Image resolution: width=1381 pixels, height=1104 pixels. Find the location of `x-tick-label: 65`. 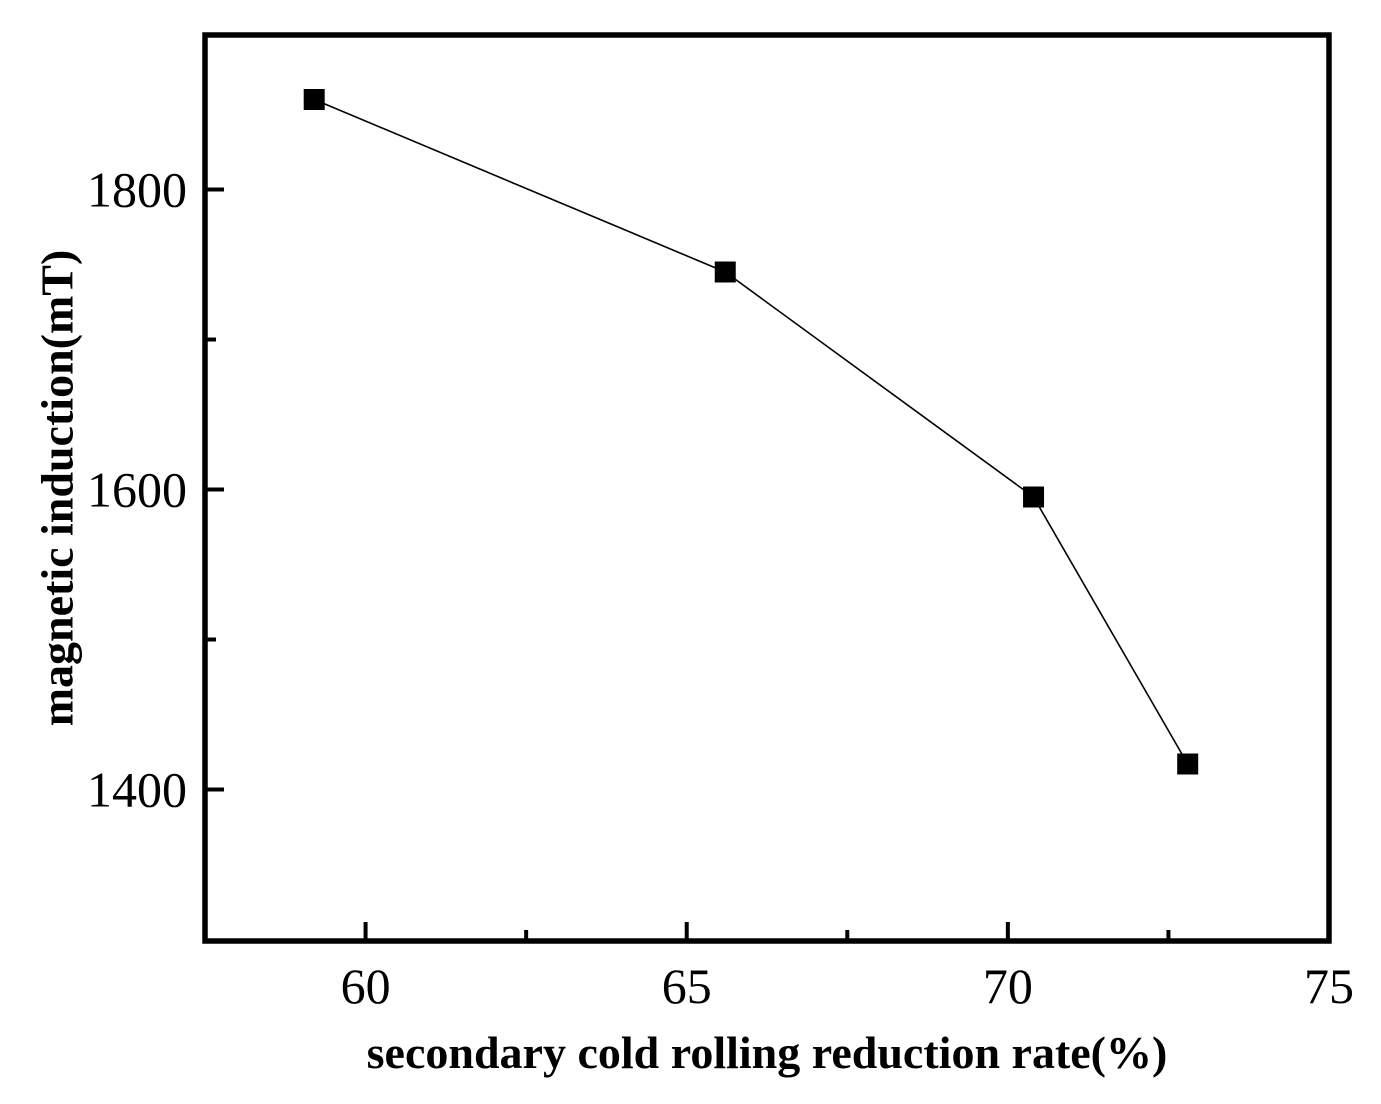

x-tick-label: 65 is located at coordinates (687, 986).